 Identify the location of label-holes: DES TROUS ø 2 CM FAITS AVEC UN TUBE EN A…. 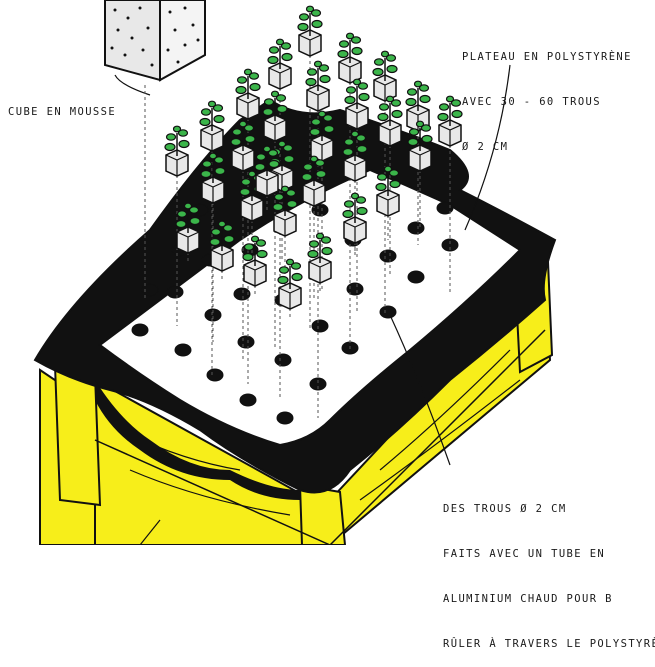
(549, 569).